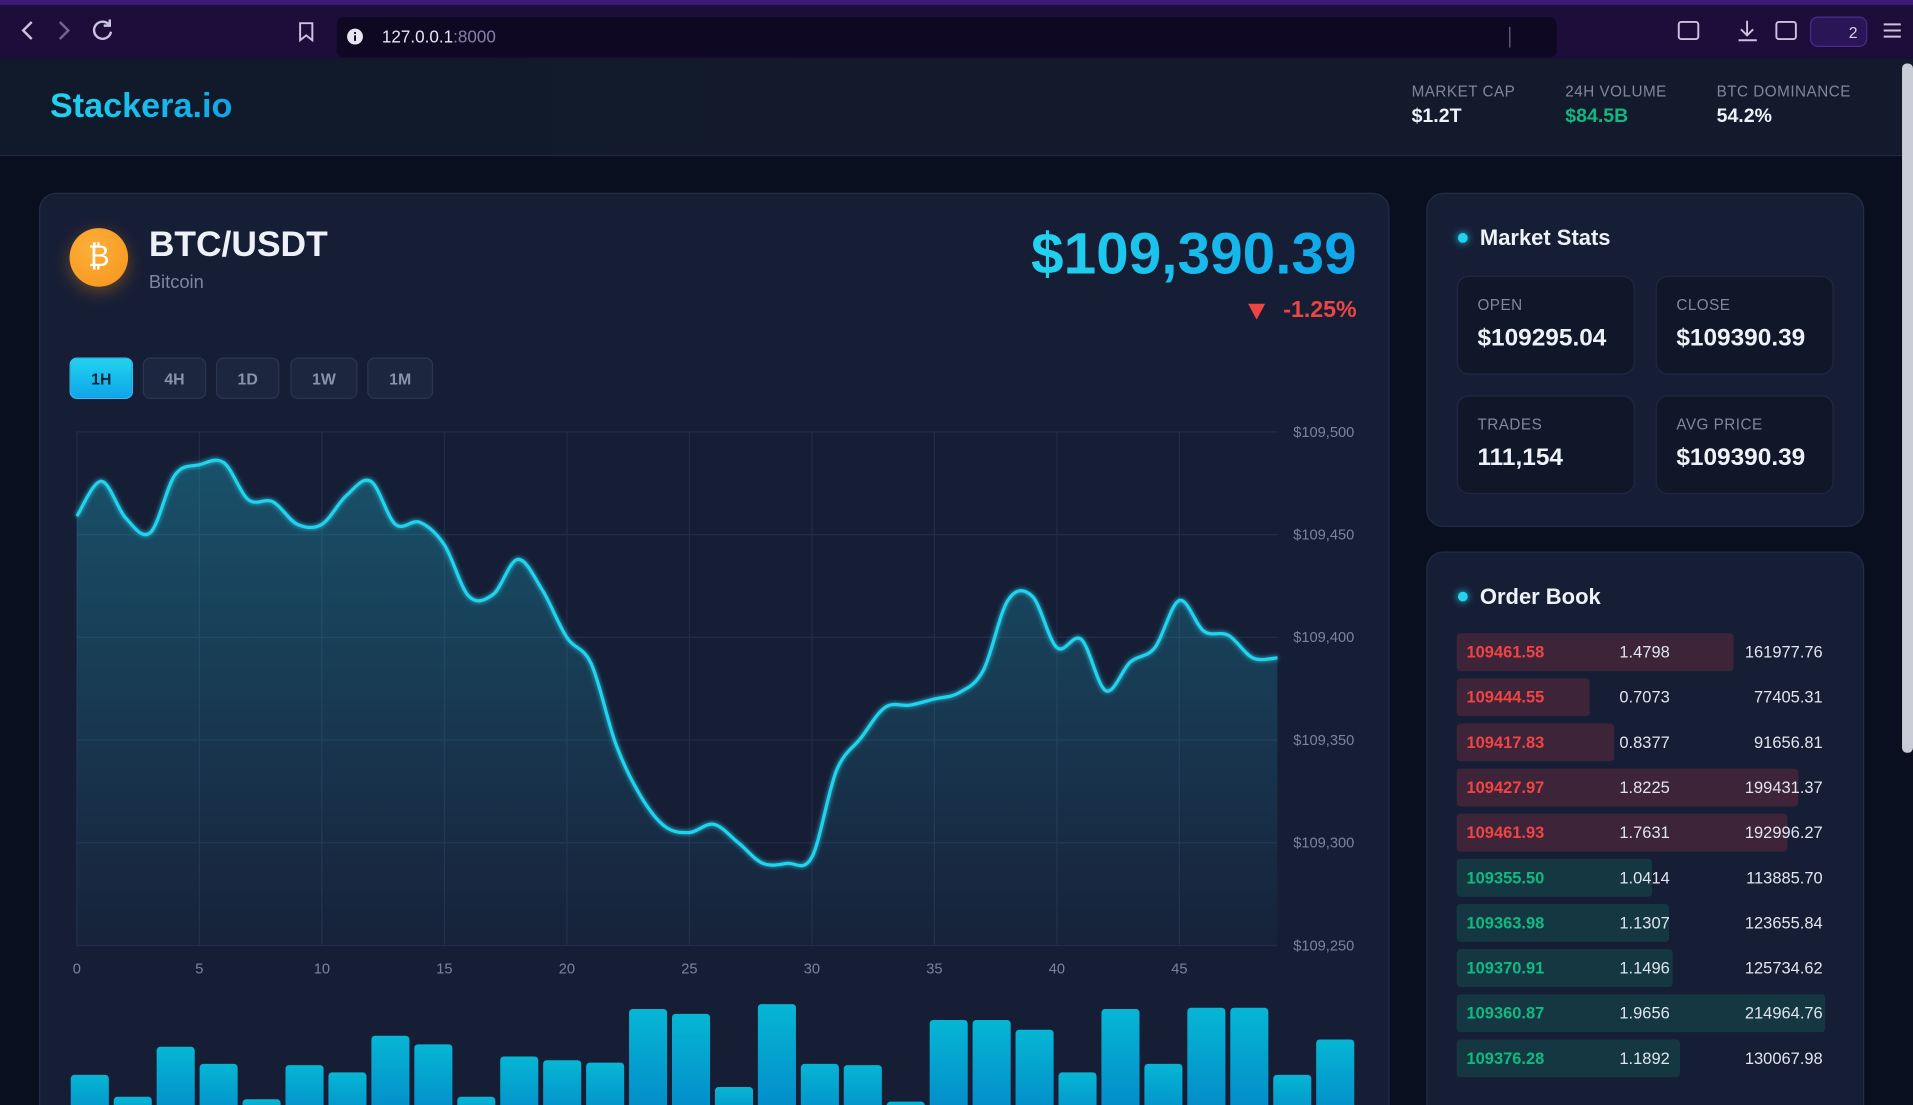 The image size is (1913, 1105). What do you see at coordinates (199, 970) in the screenshot?
I see `x-tick-label: 5` at bounding box center [199, 970].